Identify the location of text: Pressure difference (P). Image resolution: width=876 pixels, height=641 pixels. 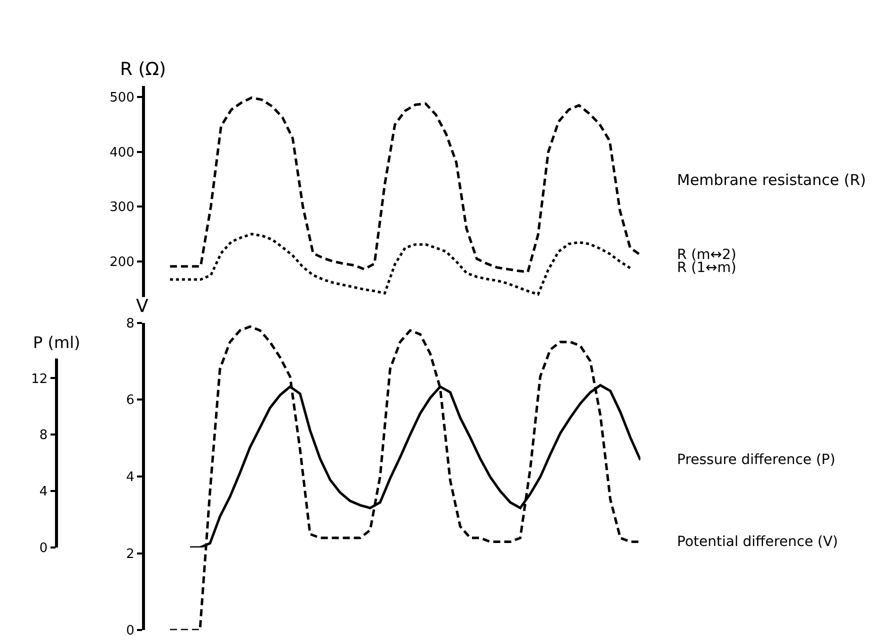
(756, 460).